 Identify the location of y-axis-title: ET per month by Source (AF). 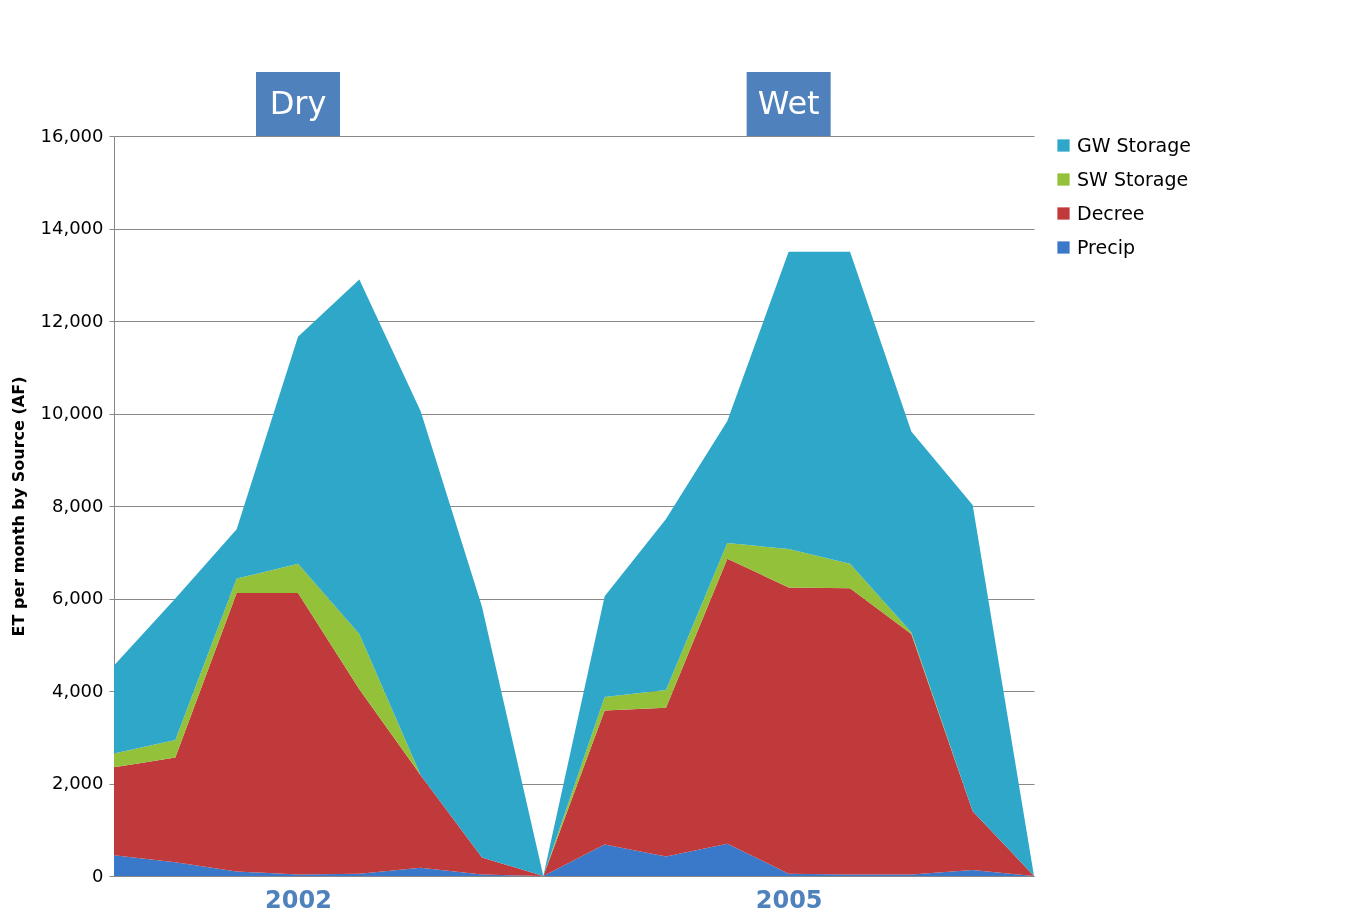
(18, 506).